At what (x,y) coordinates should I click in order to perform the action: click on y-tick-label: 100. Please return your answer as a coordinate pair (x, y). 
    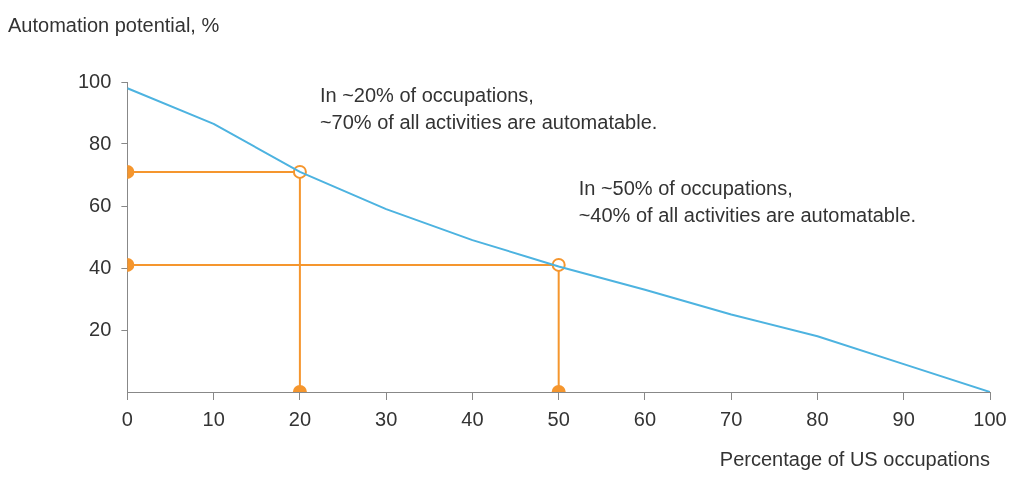
    Looking at the image, I should click on (94, 80).